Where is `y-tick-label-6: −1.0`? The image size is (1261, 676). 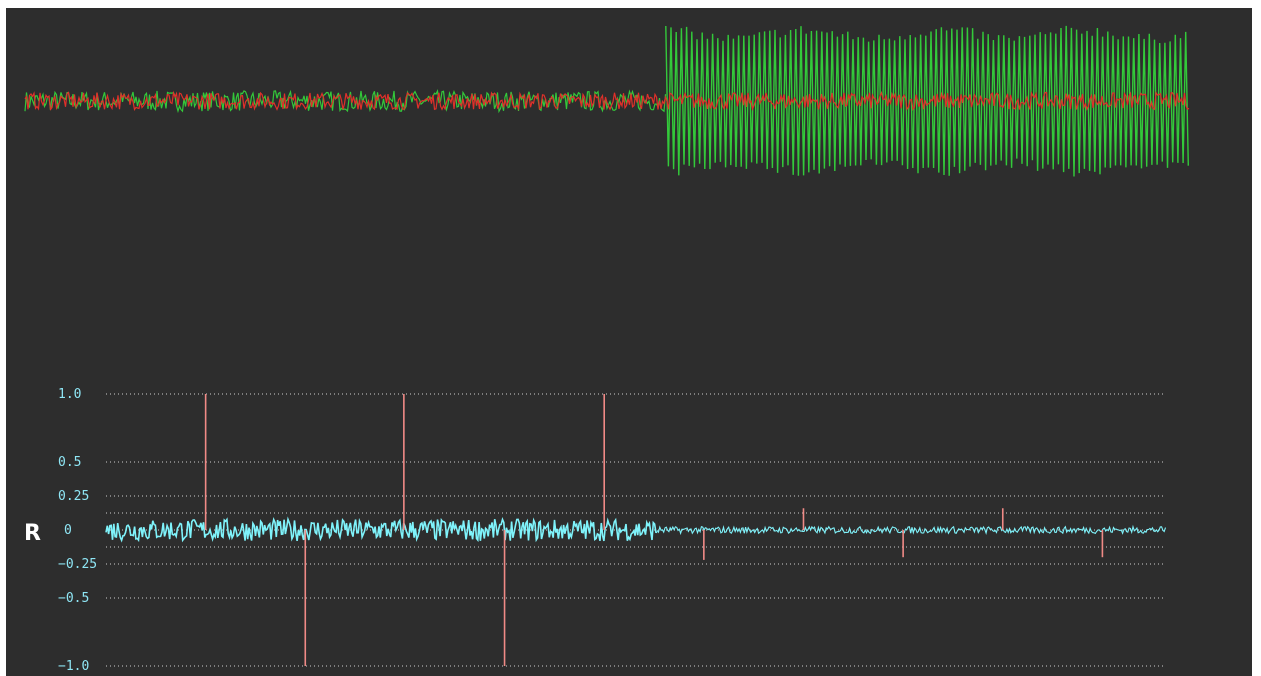
y-tick-label-6: −1.0 is located at coordinates (73, 666).